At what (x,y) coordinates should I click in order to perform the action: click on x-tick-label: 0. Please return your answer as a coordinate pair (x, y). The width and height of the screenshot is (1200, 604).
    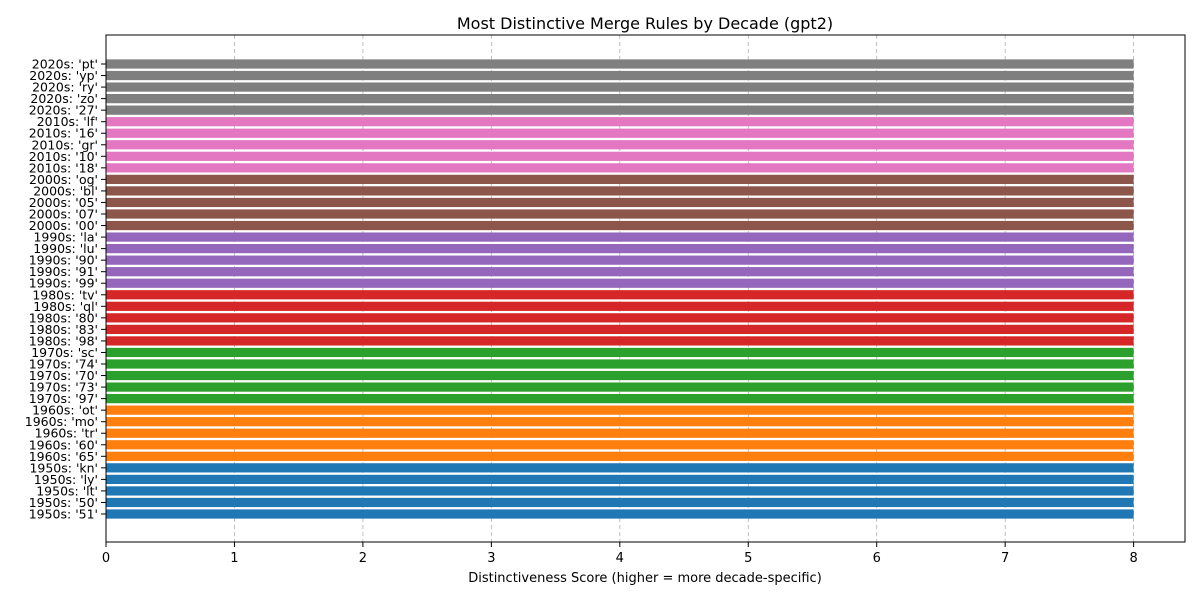
    Looking at the image, I should click on (106, 558).